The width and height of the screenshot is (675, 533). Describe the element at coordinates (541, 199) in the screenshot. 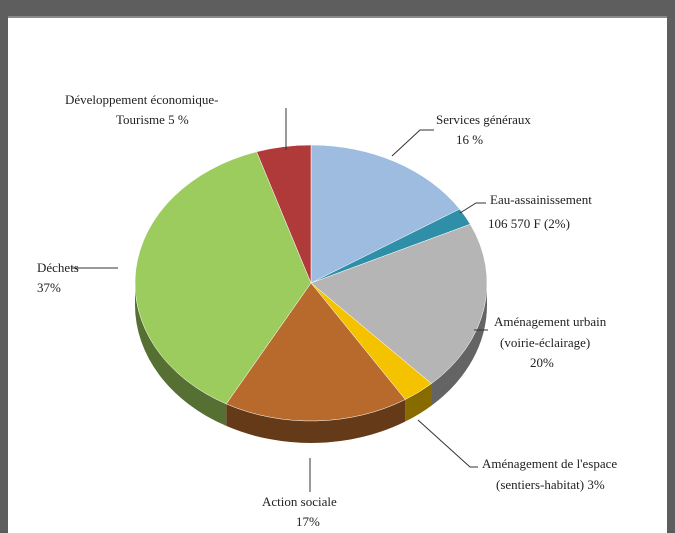

I see `label-eau-name: Eau-assainissement` at that location.